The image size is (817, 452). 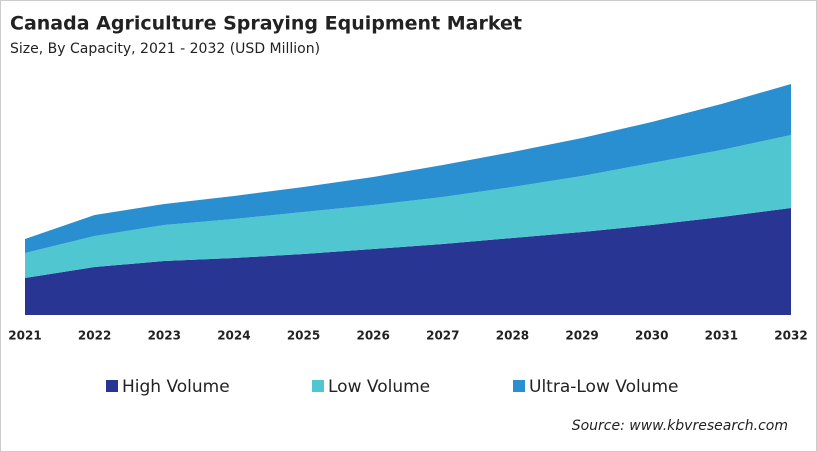 What do you see at coordinates (94, 336) in the screenshot?
I see `x-tick-label: 2022` at bounding box center [94, 336].